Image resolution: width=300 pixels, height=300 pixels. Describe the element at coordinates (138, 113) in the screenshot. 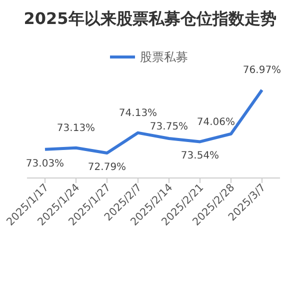

I see `data-label: 74.13%` at that location.